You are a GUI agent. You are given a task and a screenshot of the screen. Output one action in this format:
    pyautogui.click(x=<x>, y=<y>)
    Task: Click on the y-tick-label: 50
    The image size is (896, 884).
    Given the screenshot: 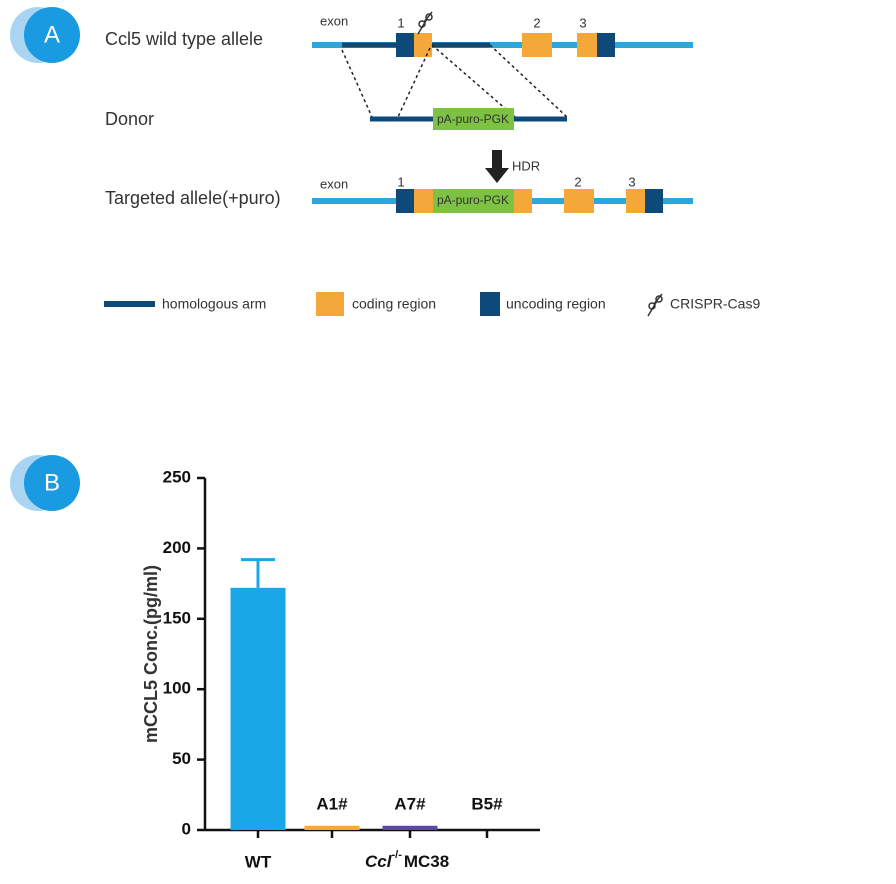 What is the action you would take?
    pyautogui.click(x=181, y=758)
    